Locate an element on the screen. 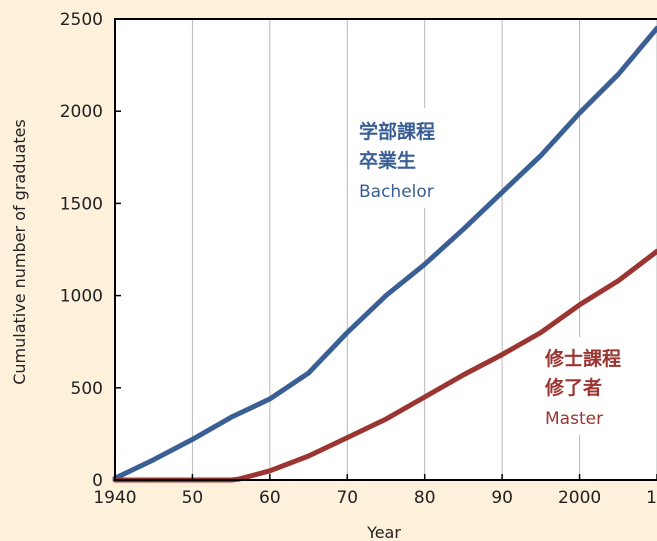 This screenshot has width=657, height=541. y-tick-label-3: 1500 is located at coordinates (81, 204).